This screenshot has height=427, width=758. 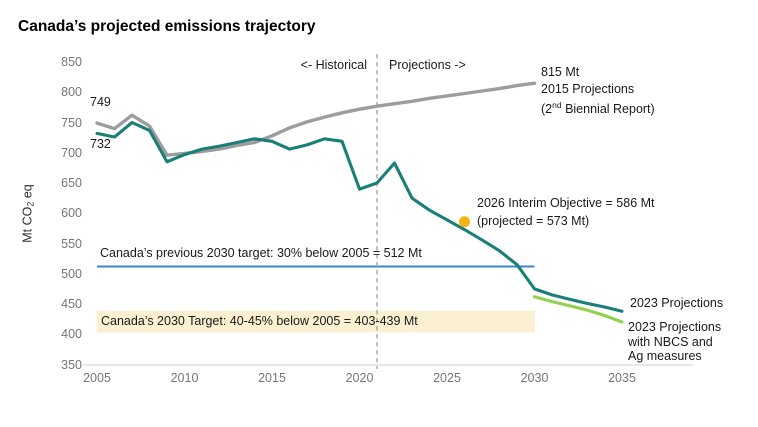 I want to click on target-band, so click(x=316, y=321).